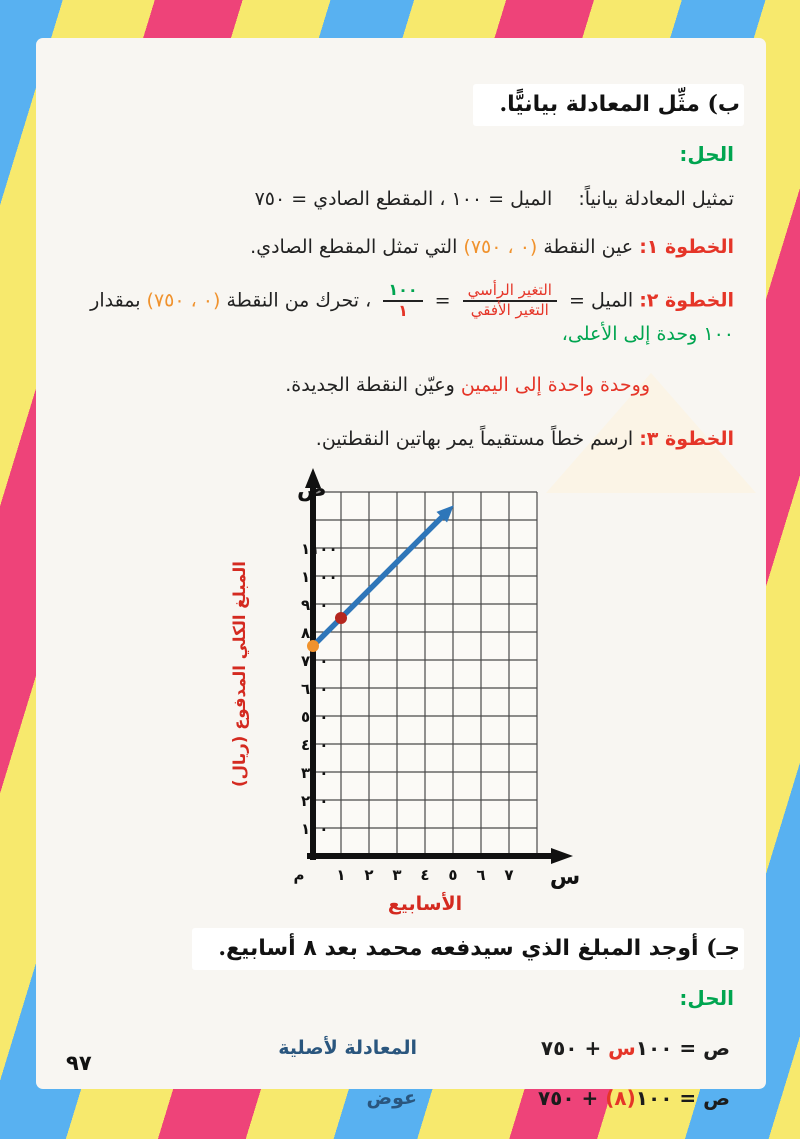 Image resolution: width=800 pixels, height=1139 pixels. Describe the element at coordinates (391, 1097) in the screenshot. I see `equation-note-substitute: عوض` at that location.